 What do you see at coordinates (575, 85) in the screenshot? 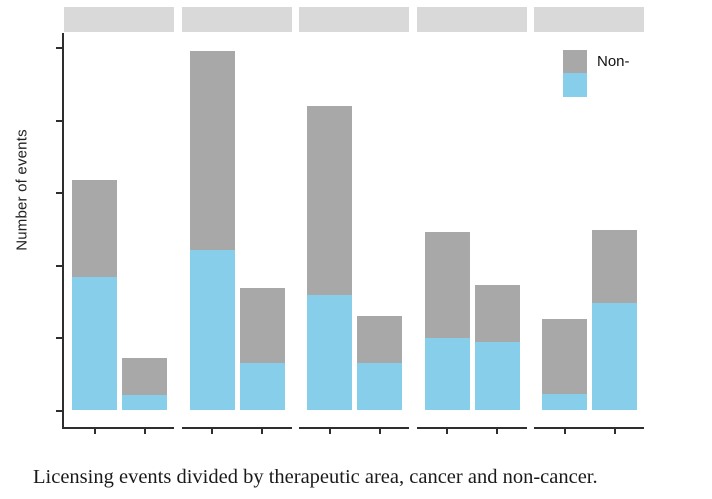
I see `legend-swatch-cancer` at bounding box center [575, 85].